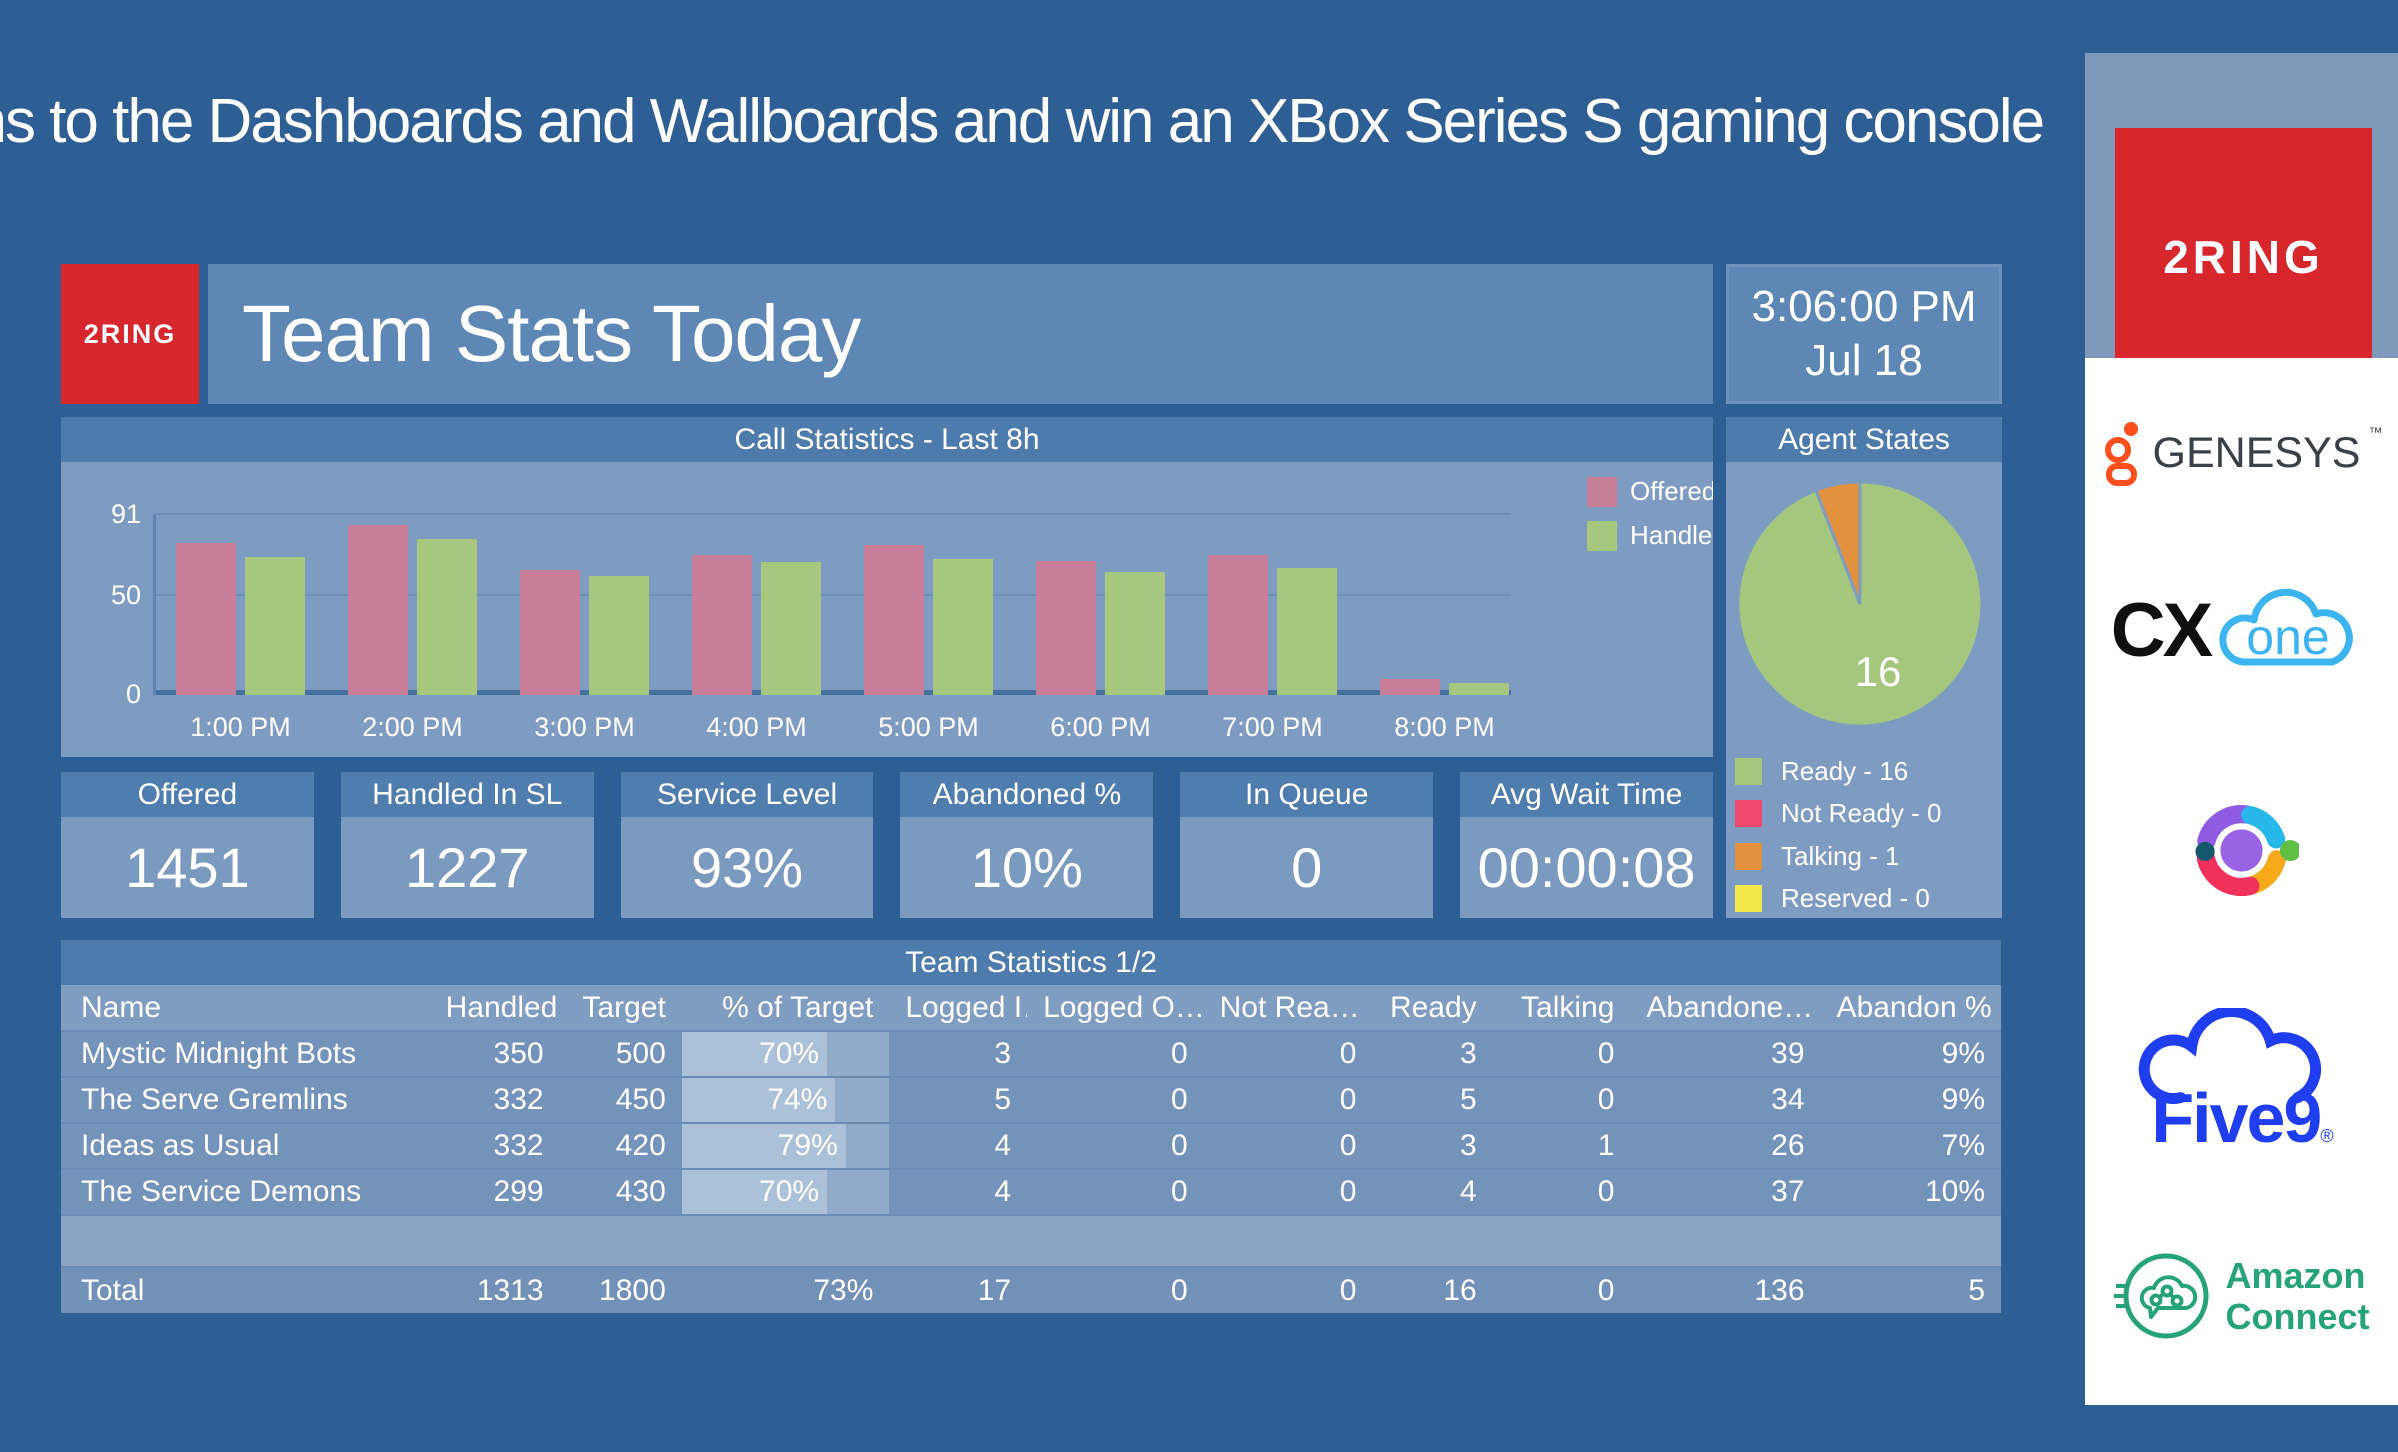  I want to click on amazon-connect-icon, so click(2160, 1296).